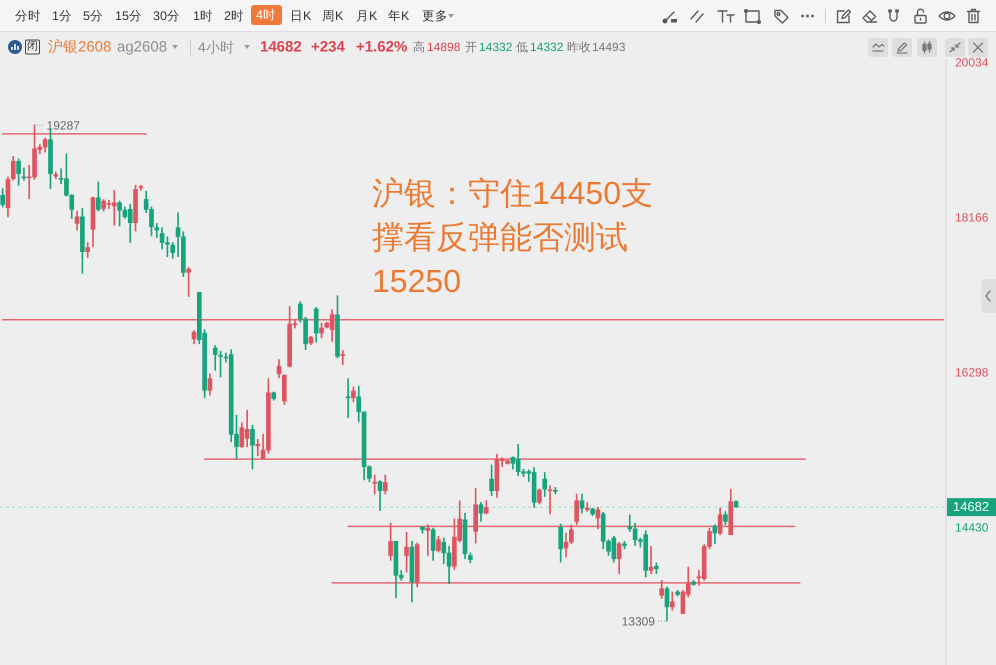 The width and height of the screenshot is (996, 665). I want to click on text: 昨收, so click(579, 47).